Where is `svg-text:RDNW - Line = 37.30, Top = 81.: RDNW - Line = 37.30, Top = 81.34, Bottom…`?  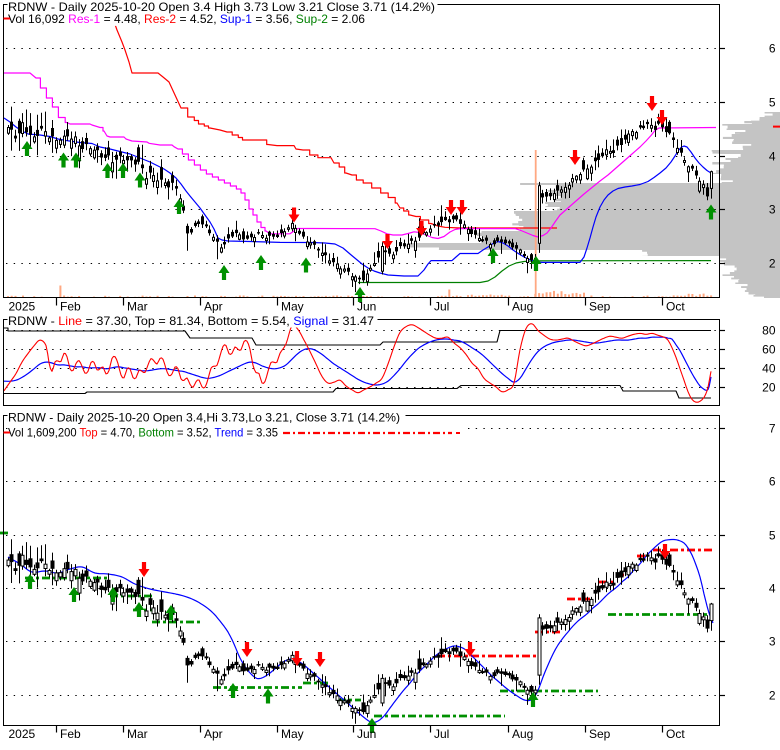 svg-text:RDNW - Line = 37.30, Top = 81.: RDNW - Line = 37.30, Top = 81.34, Bottom… is located at coordinates (191, 321).